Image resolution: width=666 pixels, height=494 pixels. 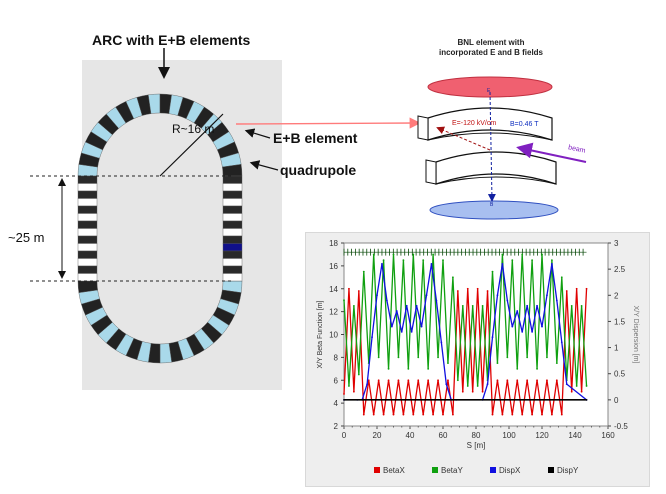 What do you see at coordinates (524, 124) in the screenshot?
I see `b-field-label: B=0.46 T` at bounding box center [524, 124].